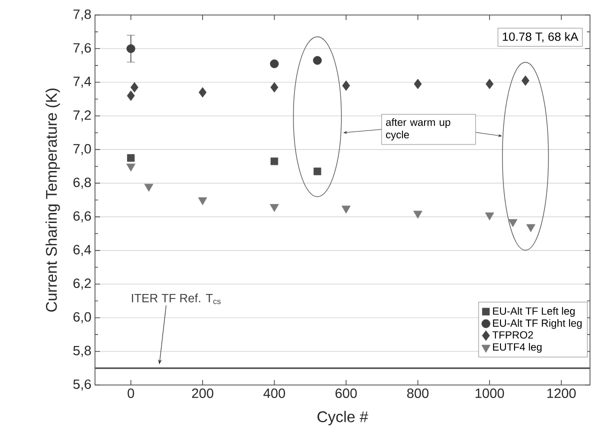 This screenshot has height=447, width=592. Describe the element at coordinates (512, 335) in the screenshot. I see `legend-label: TFPRO2` at that location.